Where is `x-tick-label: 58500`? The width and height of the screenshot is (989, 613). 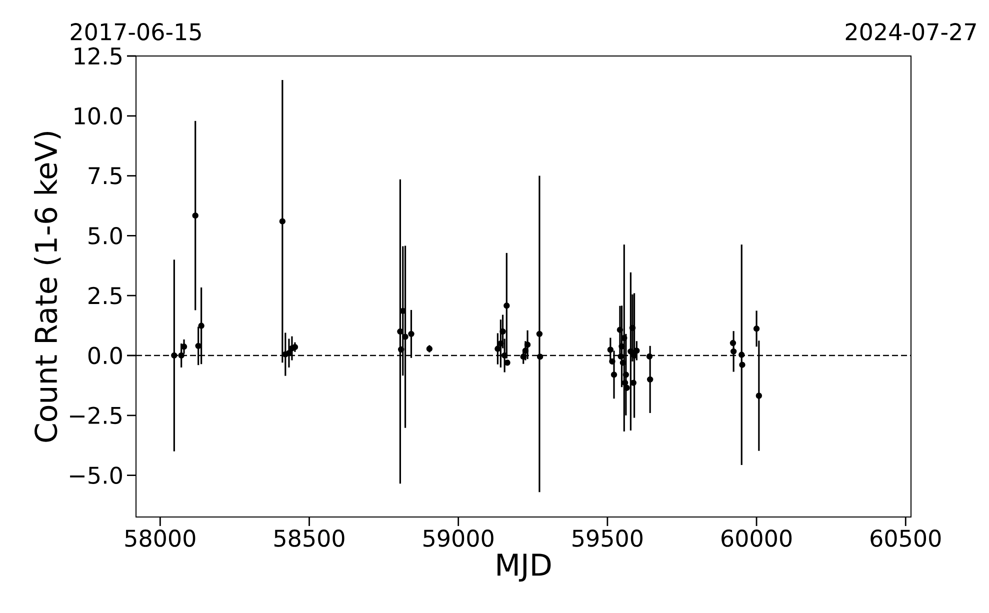
x-tick-label: 58500 is located at coordinates (309, 538).